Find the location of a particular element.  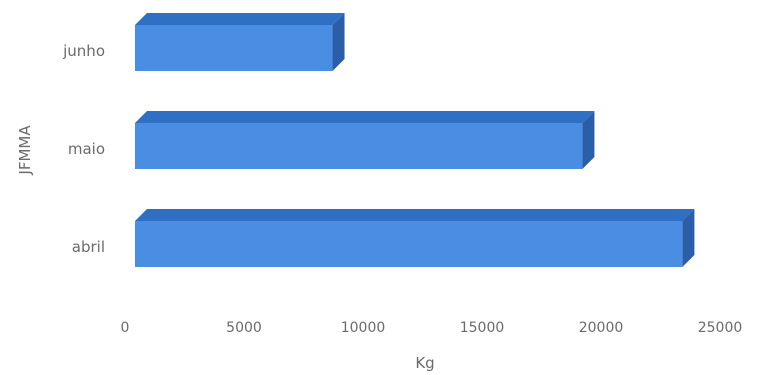

x-axis-title: Kg is located at coordinates (424, 363).